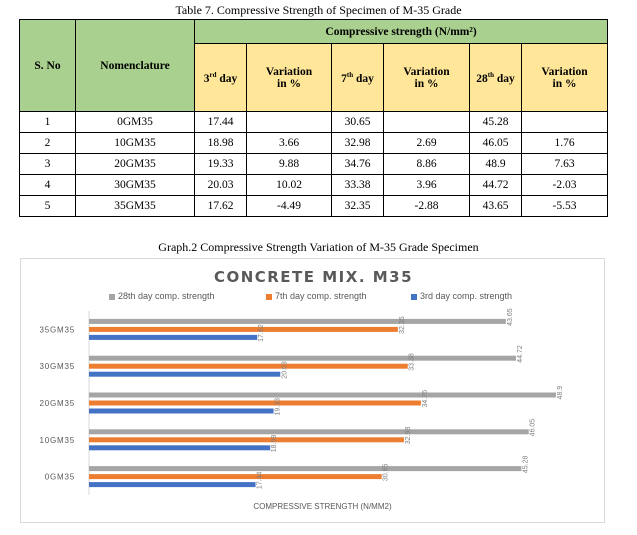 Image resolution: width=637 pixels, height=535 pixels. What do you see at coordinates (260, 480) in the screenshot?
I see `data-label: 17.44` at bounding box center [260, 480].